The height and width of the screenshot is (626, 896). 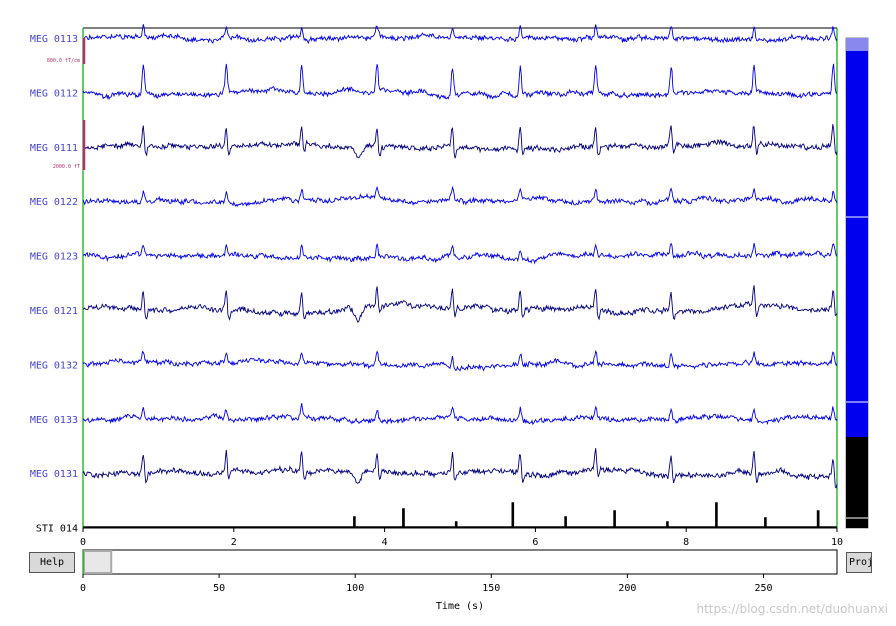 I want to click on channel-label: STI 014, so click(x=57, y=529).